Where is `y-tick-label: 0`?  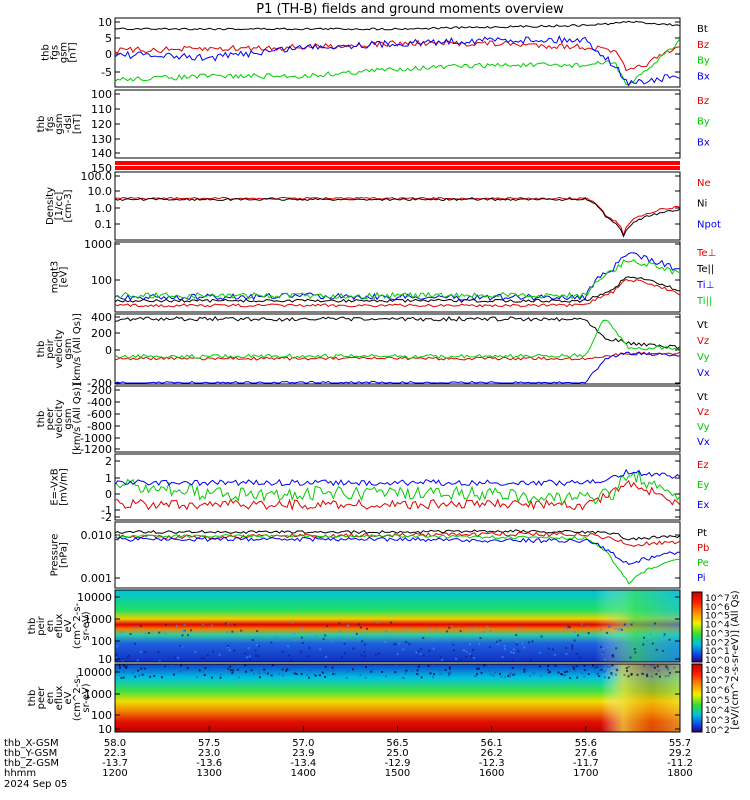 y-tick-label: 0 is located at coordinates (108, 54).